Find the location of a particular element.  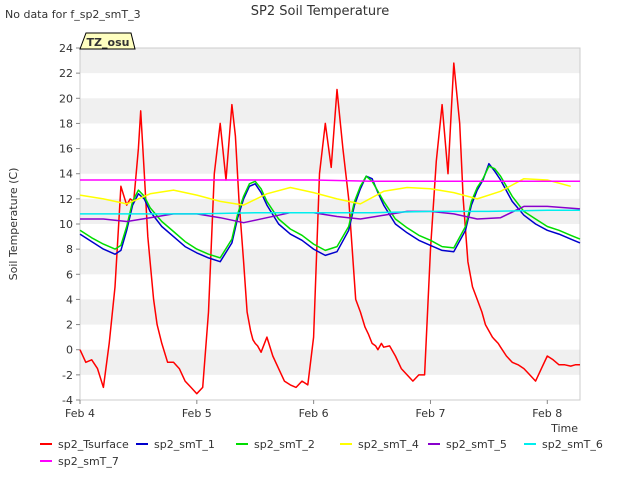

y-tick-label: -2 is located at coordinates (67, 375).